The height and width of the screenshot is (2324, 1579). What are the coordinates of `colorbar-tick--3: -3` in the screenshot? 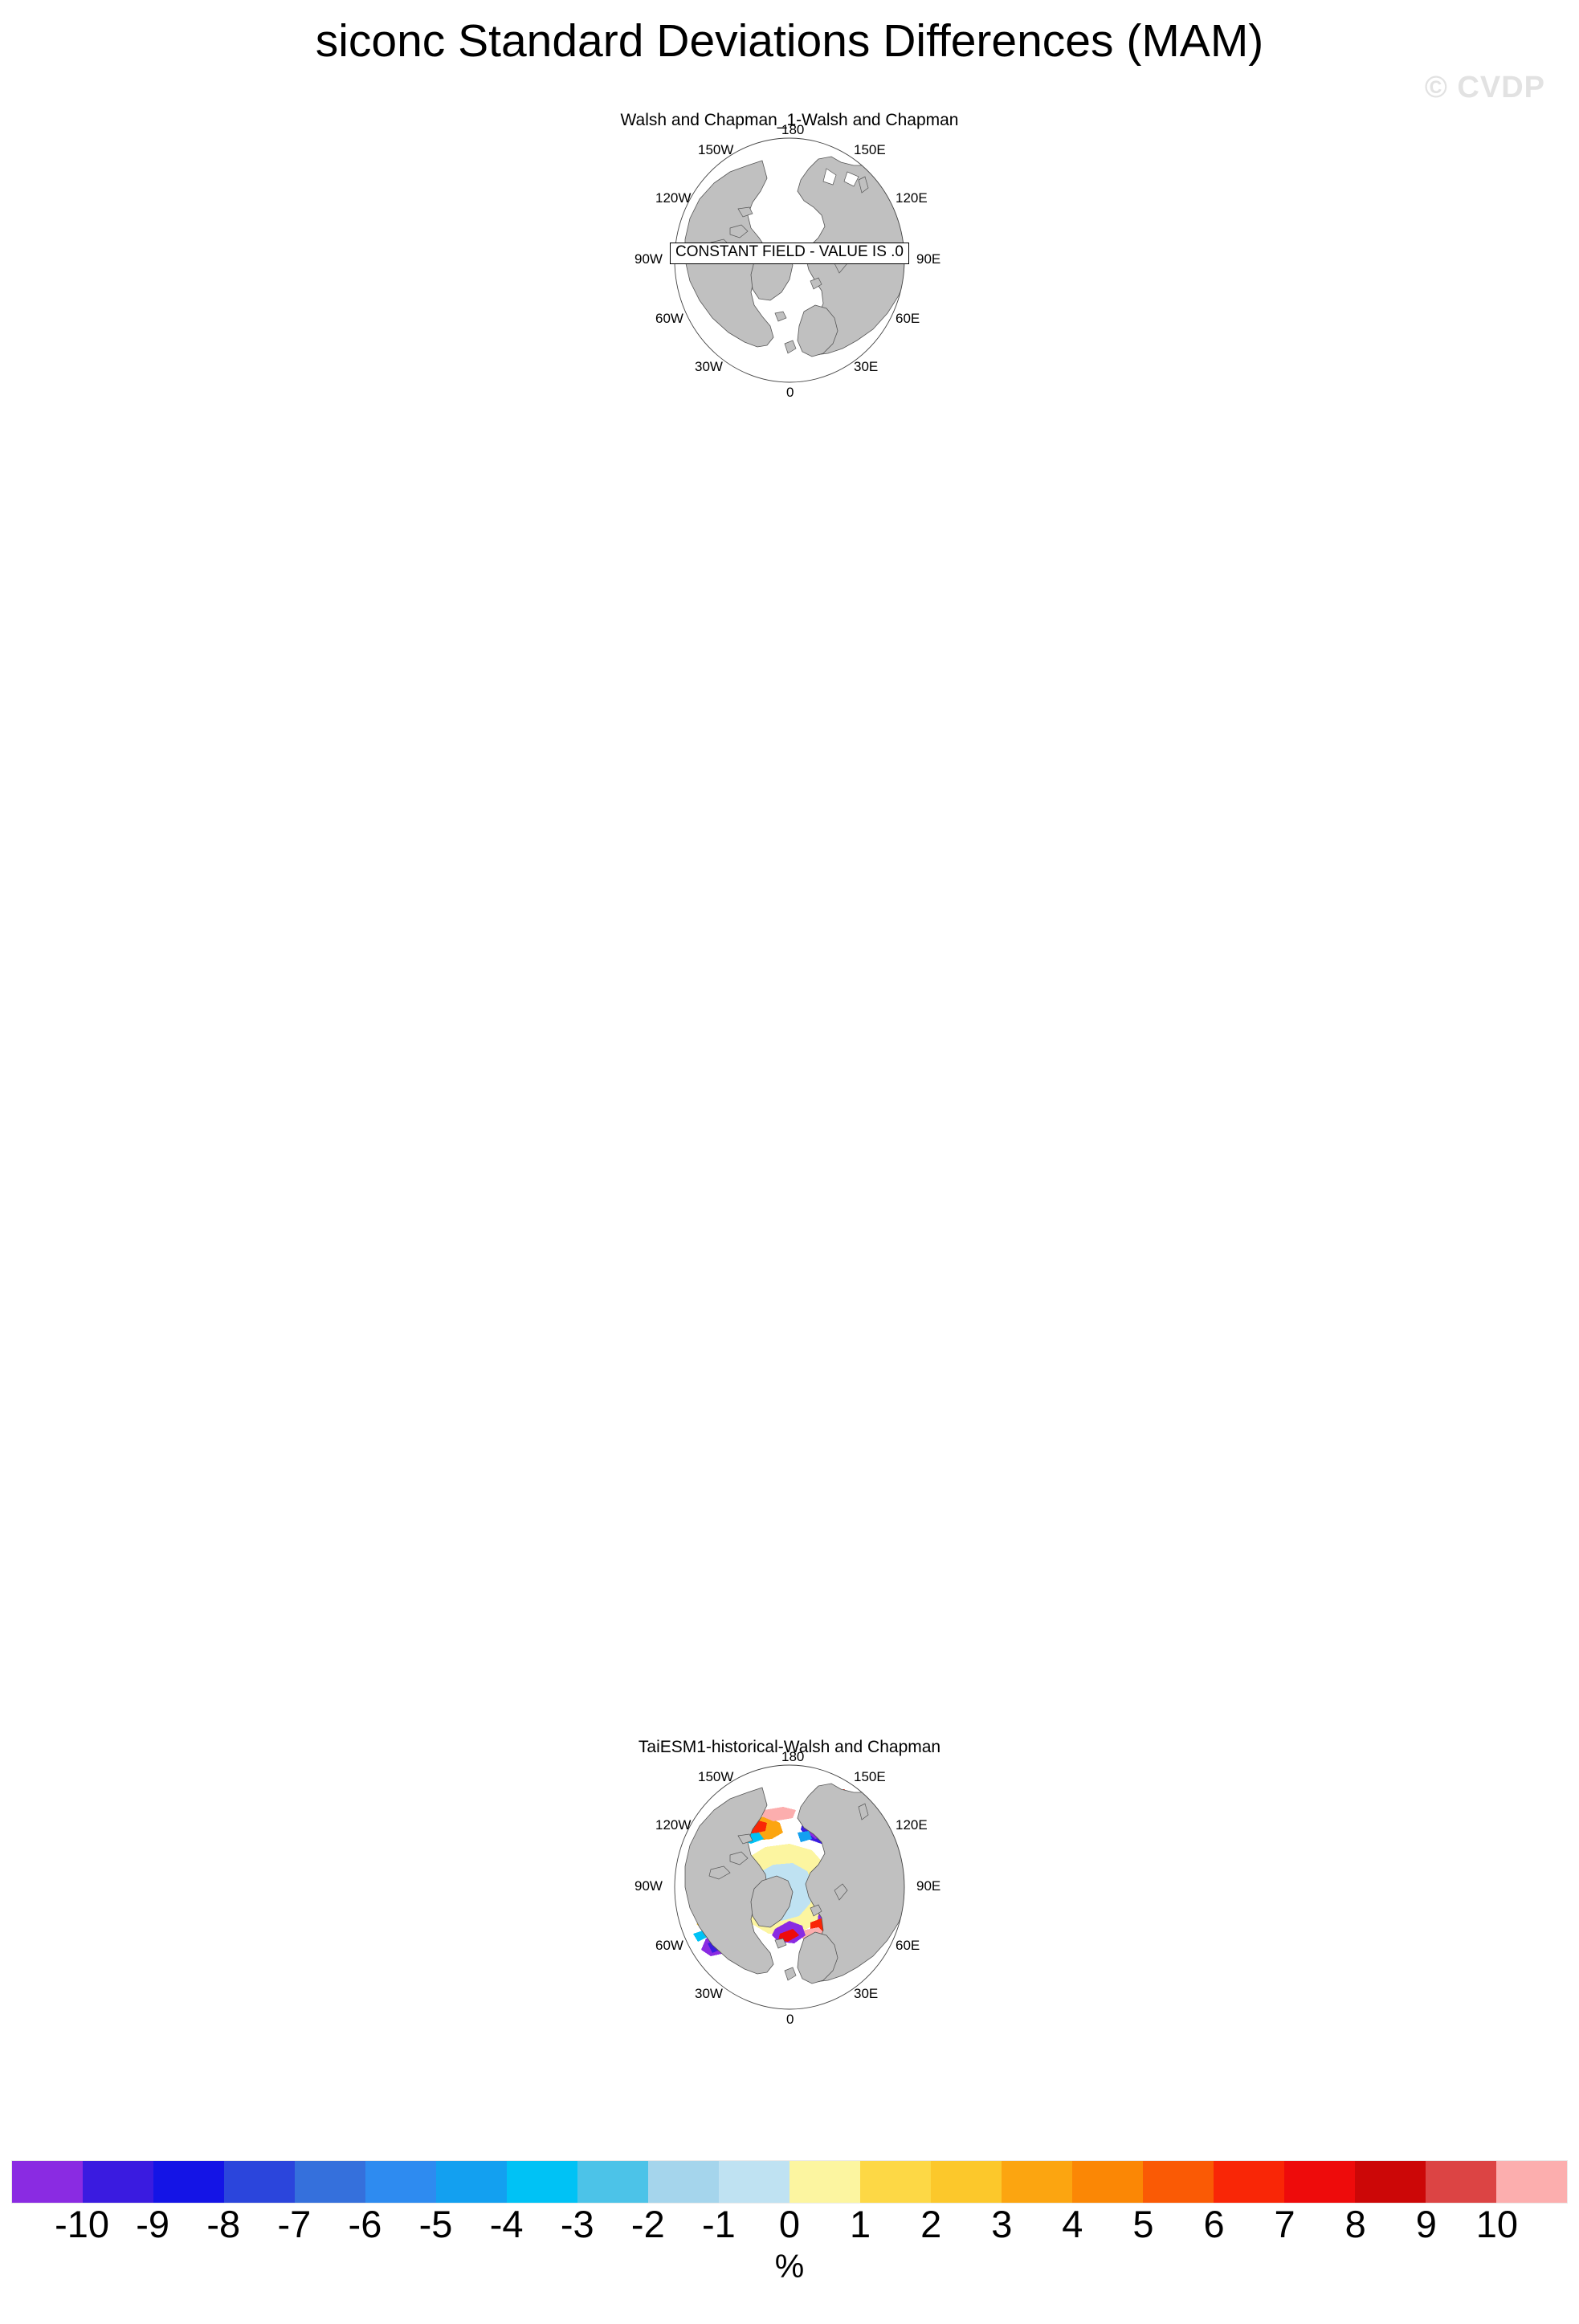 It's located at (577, 2224).